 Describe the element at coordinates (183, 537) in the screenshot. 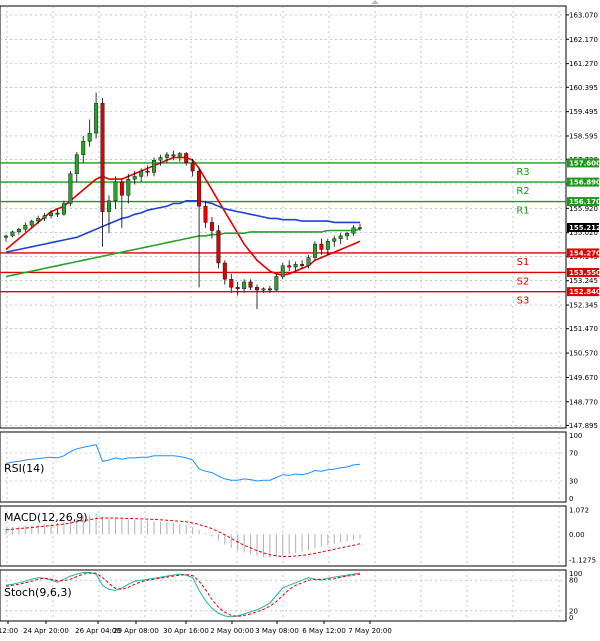

I see `macd-signal-line` at that location.